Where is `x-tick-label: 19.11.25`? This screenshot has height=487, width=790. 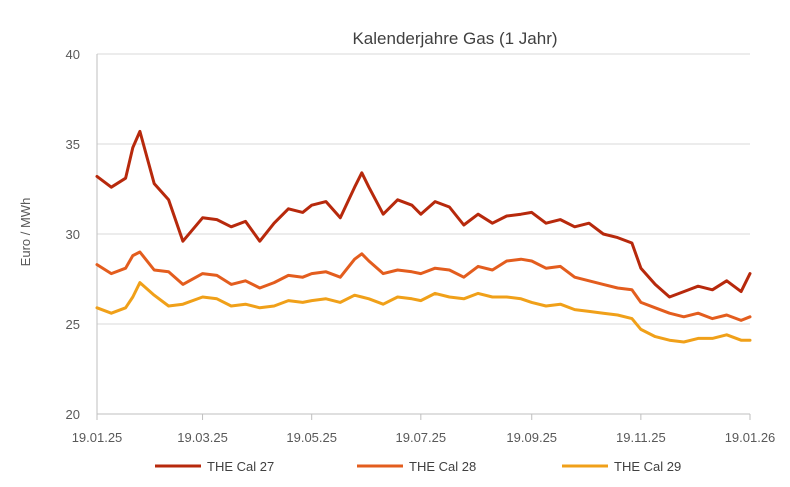
x-tick-label: 19.11.25 is located at coordinates (641, 437).